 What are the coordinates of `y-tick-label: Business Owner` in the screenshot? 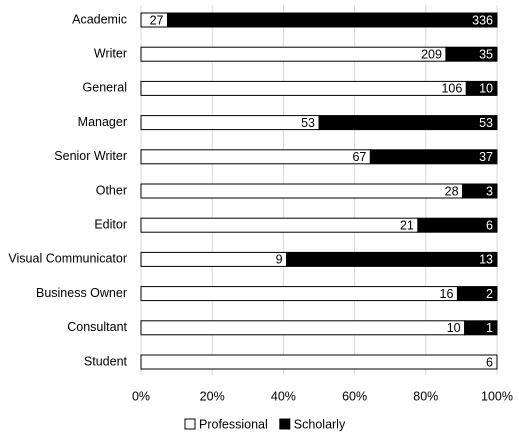 It's located at (81, 293).